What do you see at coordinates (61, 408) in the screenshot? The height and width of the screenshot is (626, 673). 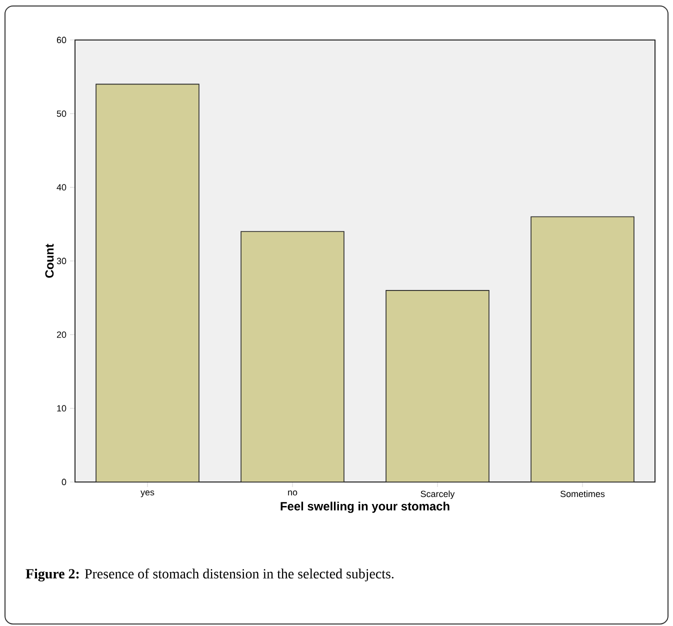 I see `y-tick-label: 10` at bounding box center [61, 408].